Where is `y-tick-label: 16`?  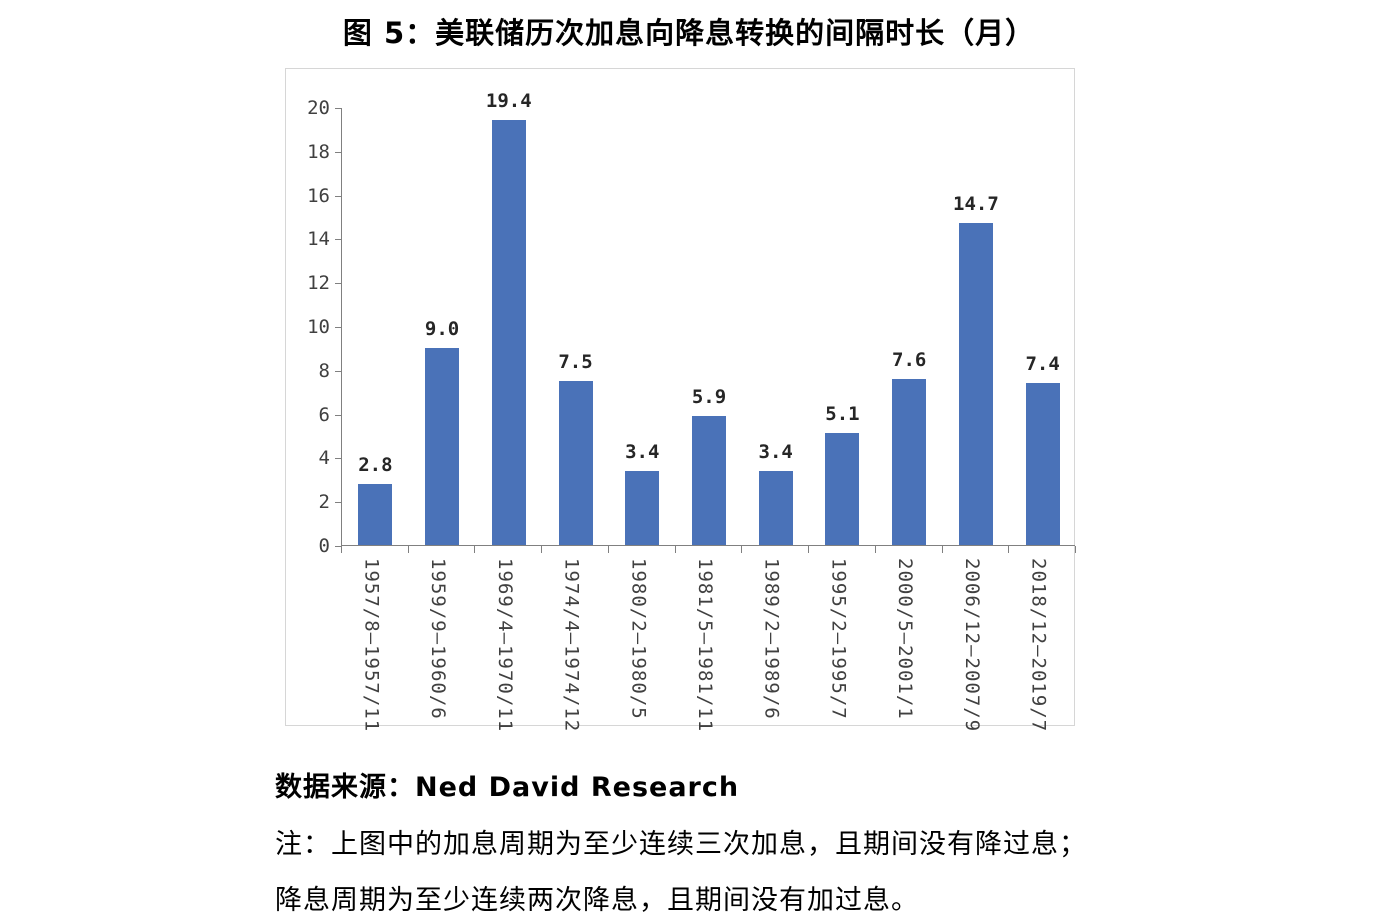 y-tick-label: 16 is located at coordinates (318, 195).